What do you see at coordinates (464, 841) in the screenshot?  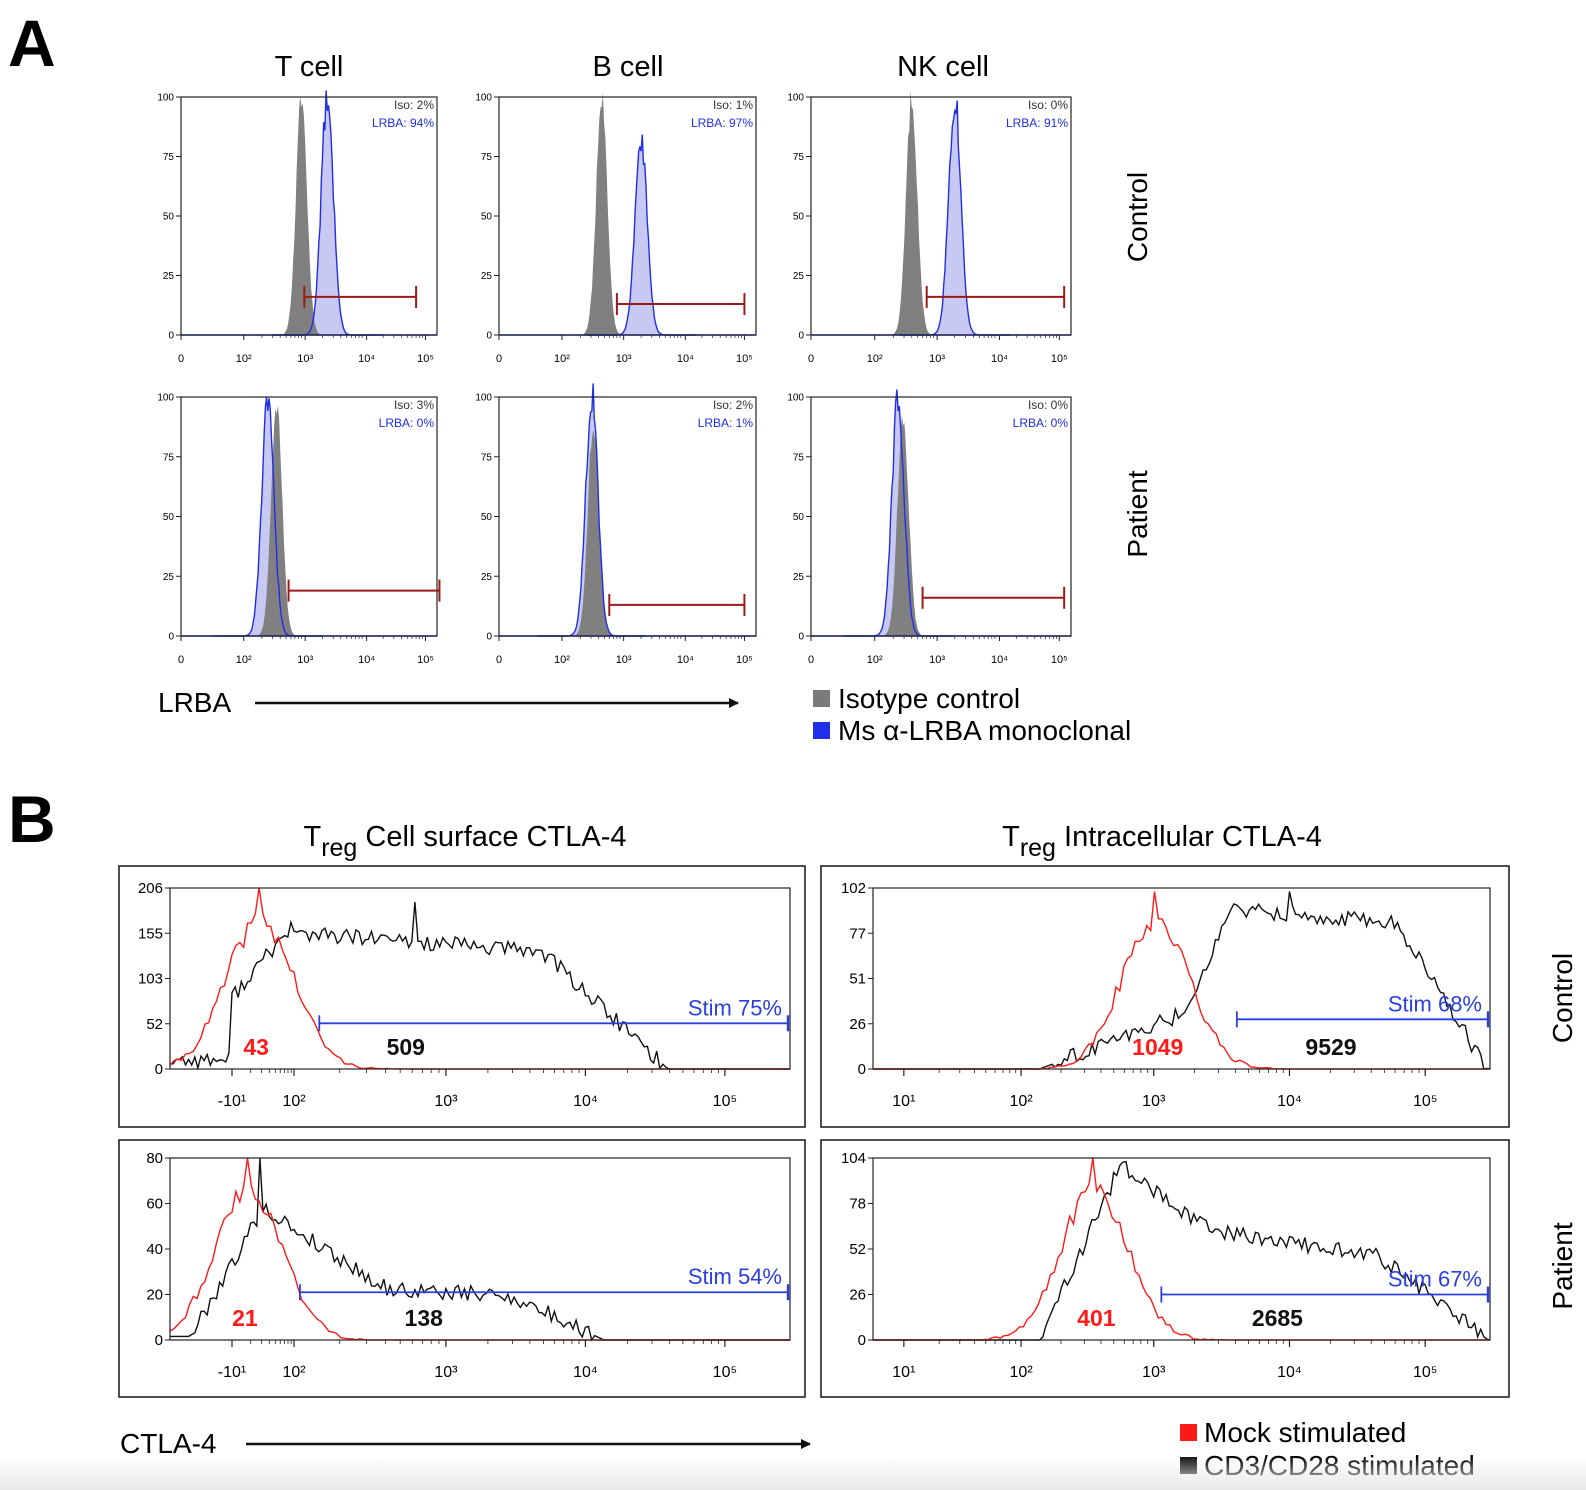 I see `column-title-surface-ctla4: Treg Cell surface CTLA-4` at bounding box center [464, 841].